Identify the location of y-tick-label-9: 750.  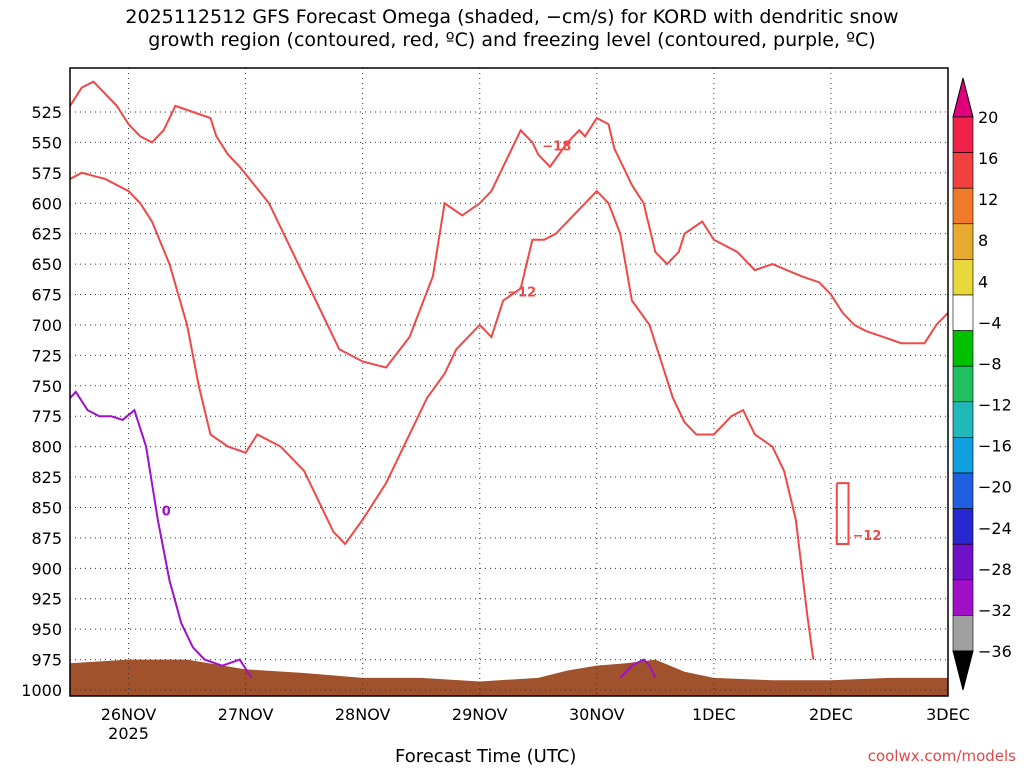
(46, 386).